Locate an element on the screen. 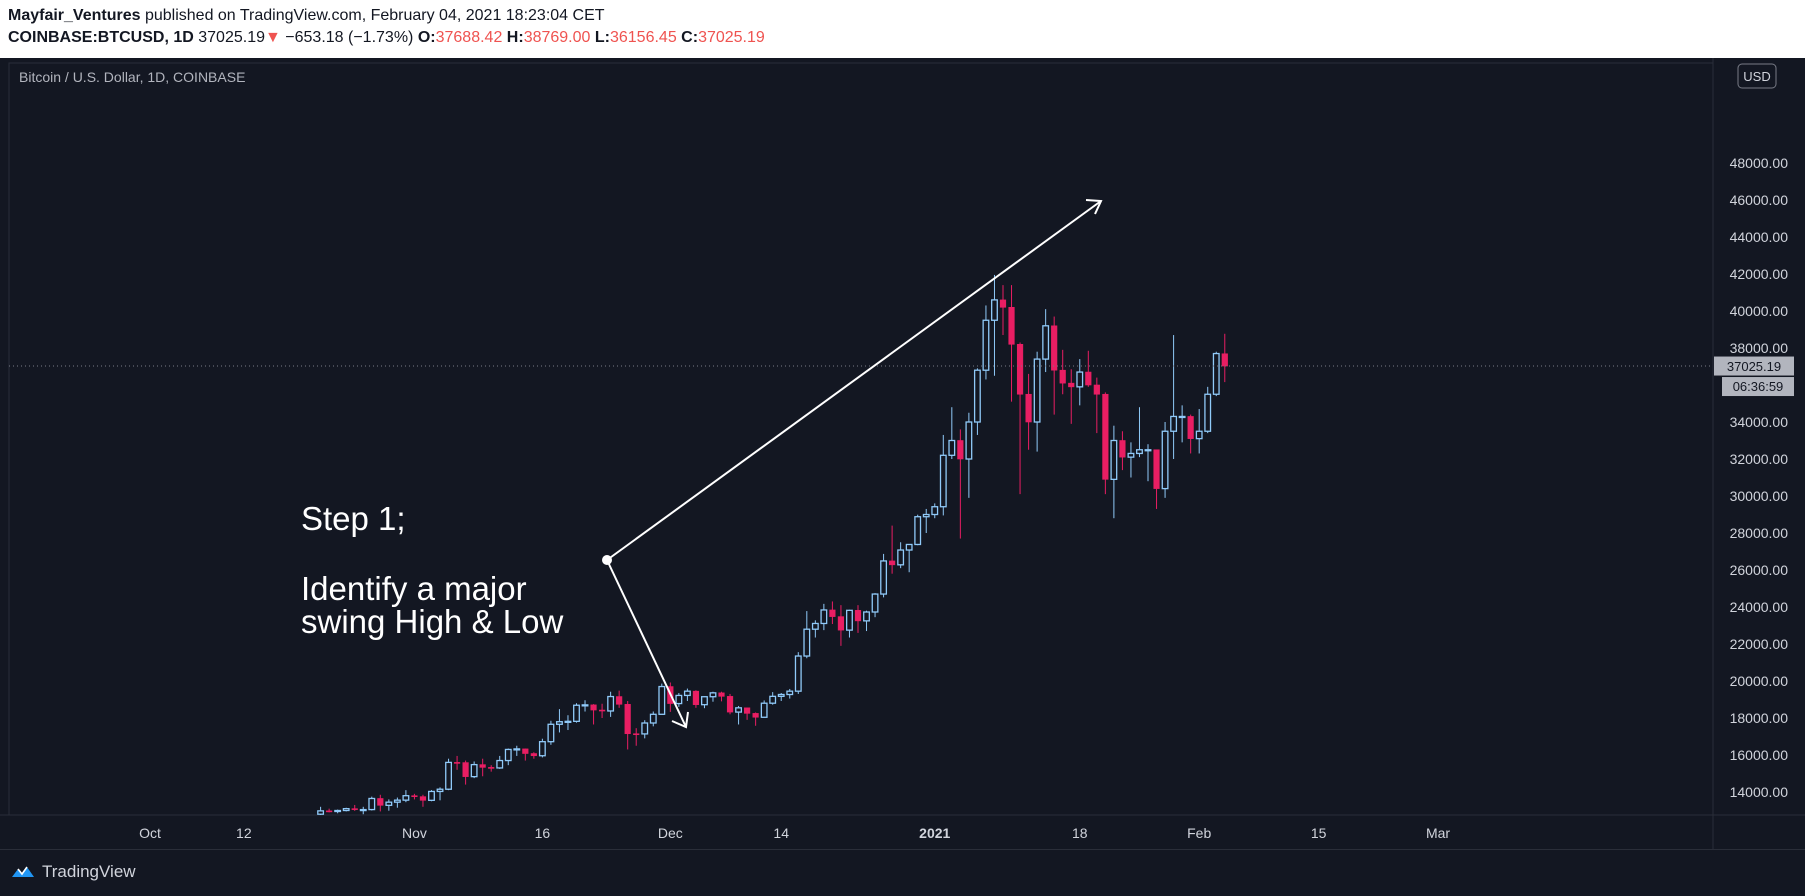 This screenshot has width=1805, height=896. time-tick-label: Dec is located at coordinates (670, 833).